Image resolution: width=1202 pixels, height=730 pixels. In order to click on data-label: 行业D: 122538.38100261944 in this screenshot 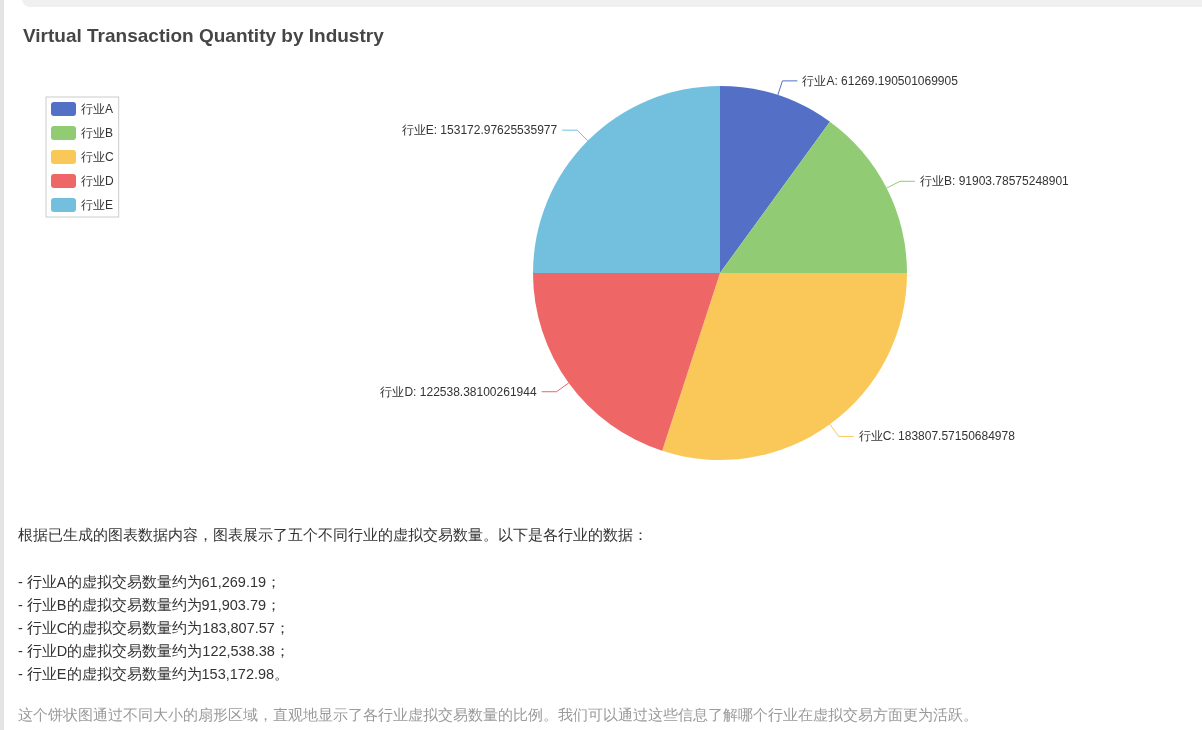, I will do `click(458, 391)`.